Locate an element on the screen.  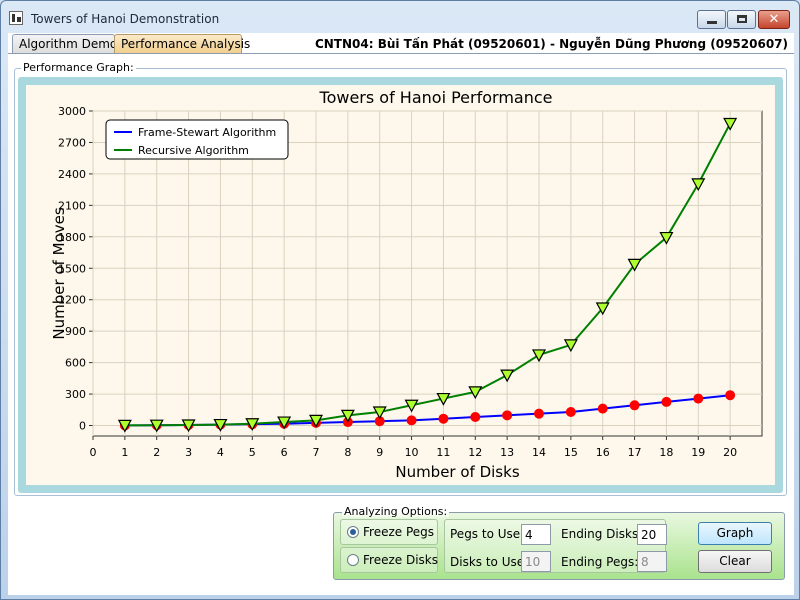
x-tick-label: 7 is located at coordinates (316, 452).